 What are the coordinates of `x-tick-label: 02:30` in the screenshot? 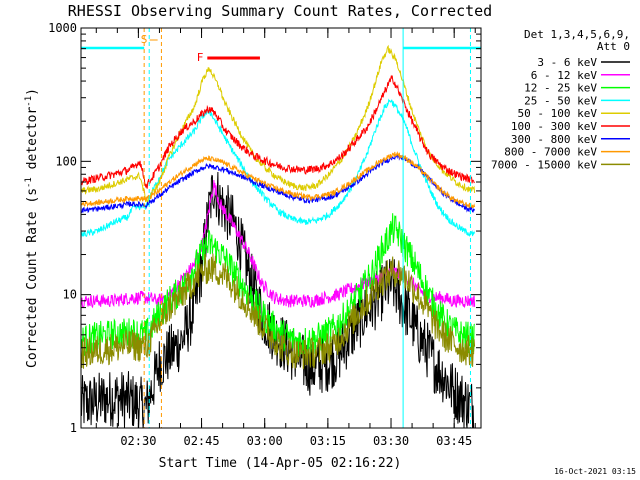 It's located at (138, 441).